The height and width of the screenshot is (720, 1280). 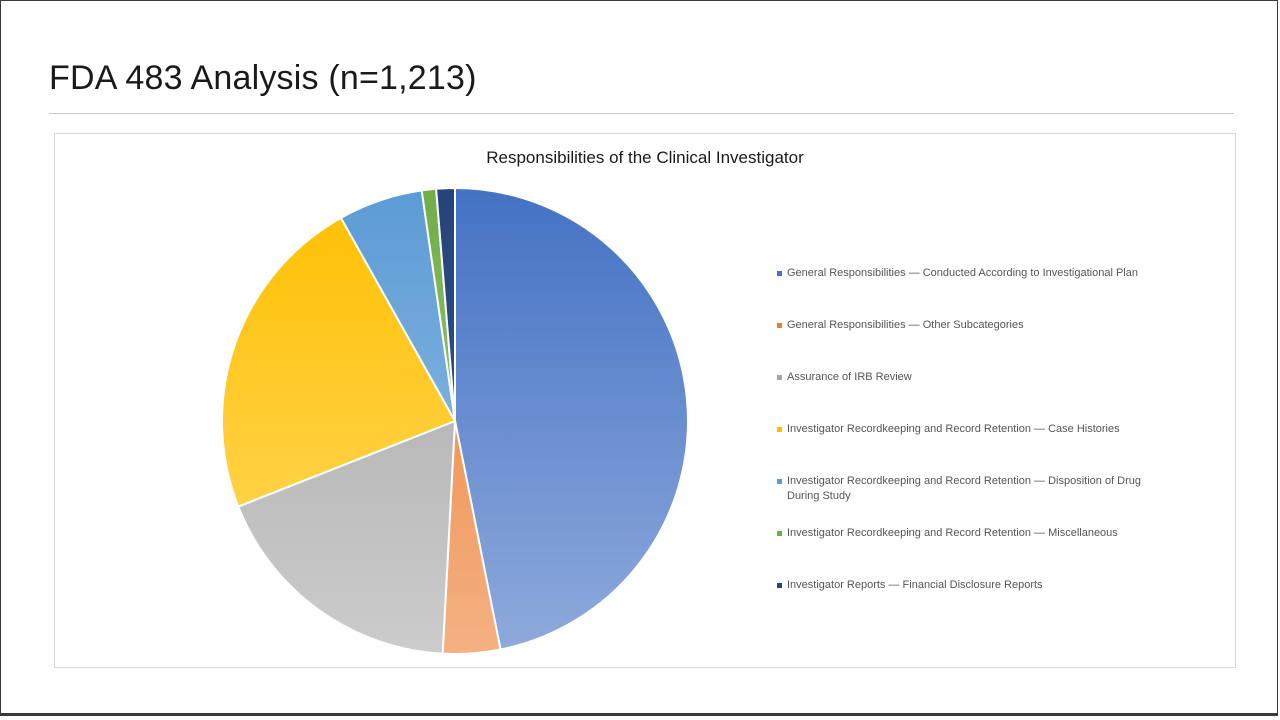 I want to click on slide-title: FDA 483 Analysis (n=1,213), so click(x=263, y=78).